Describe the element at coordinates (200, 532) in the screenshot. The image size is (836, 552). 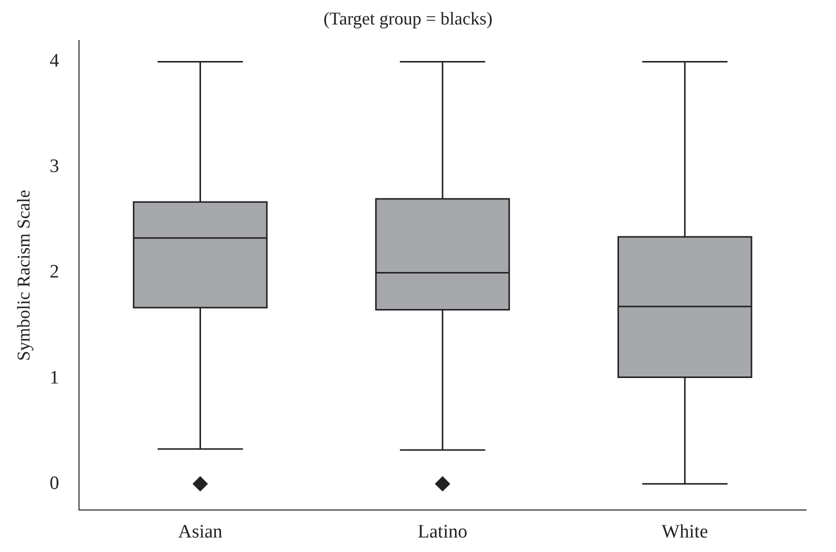
I see `x-tick-label: Asian` at that location.